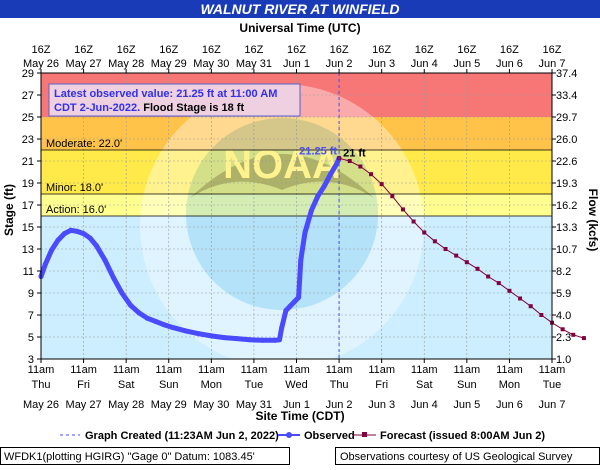  Describe the element at coordinates (566, 96) in the screenshot. I see `y2-tick-label: 33.4` at that location.